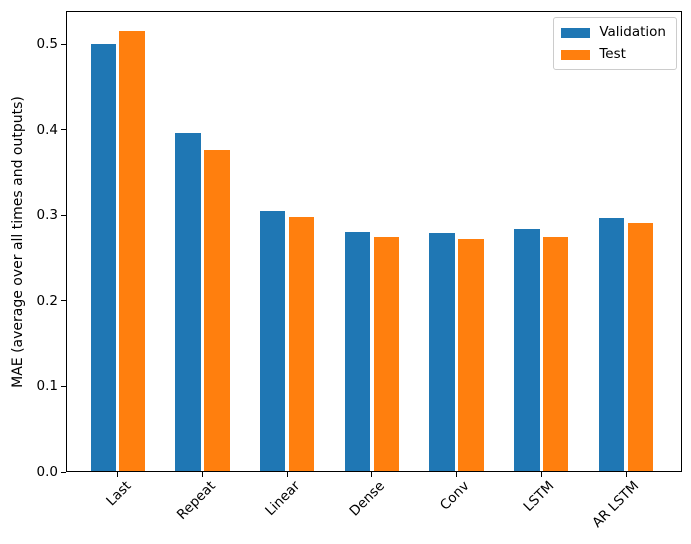  Describe the element at coordinates (132, 251) in the screenshot. I see `bar-test-last` at that location.